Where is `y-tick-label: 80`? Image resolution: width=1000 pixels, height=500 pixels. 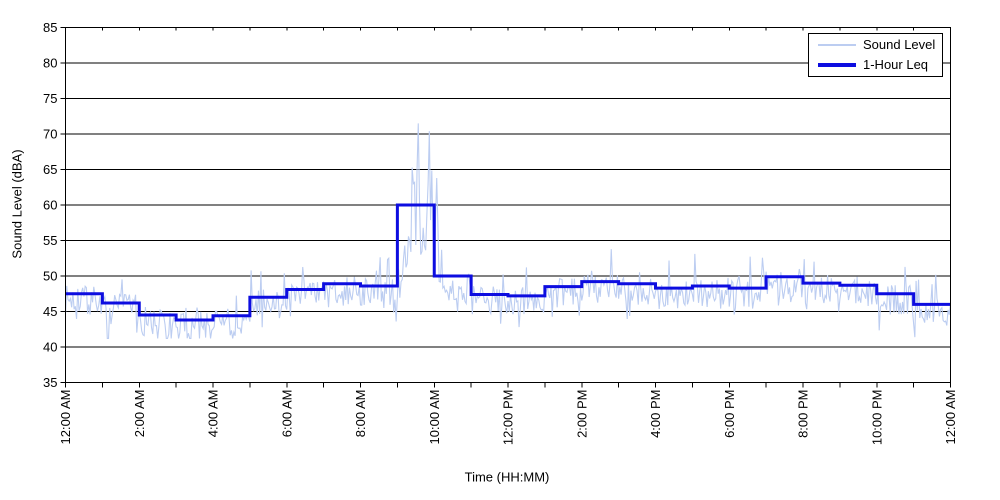
y-tick-label: 80 is located at coordinates (50, 63).